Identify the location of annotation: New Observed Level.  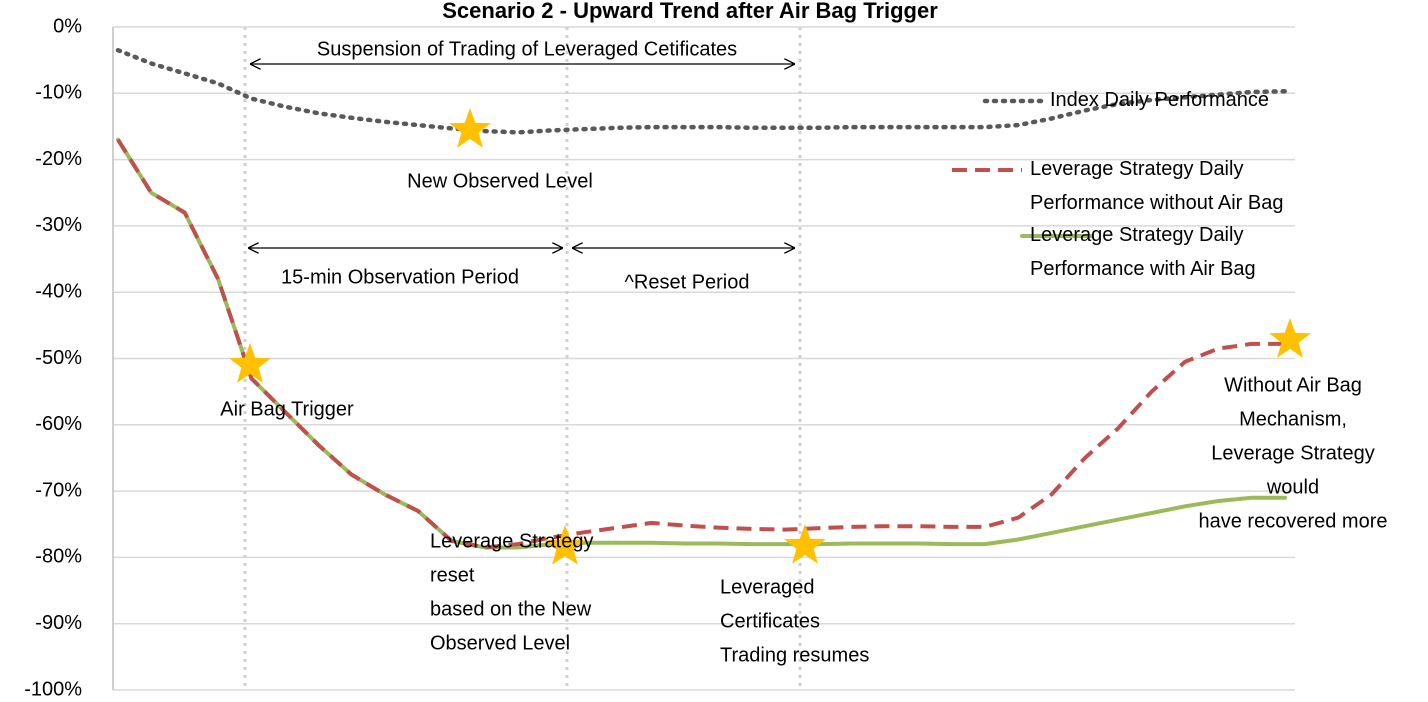
(500, 181).